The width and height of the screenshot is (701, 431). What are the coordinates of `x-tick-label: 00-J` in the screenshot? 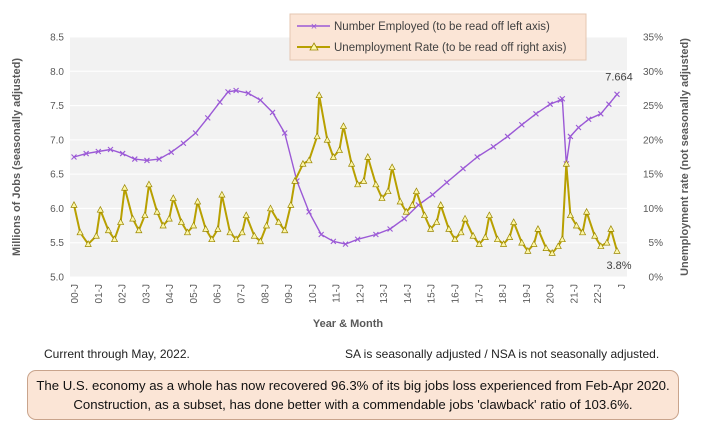 It's located at (75, 293).